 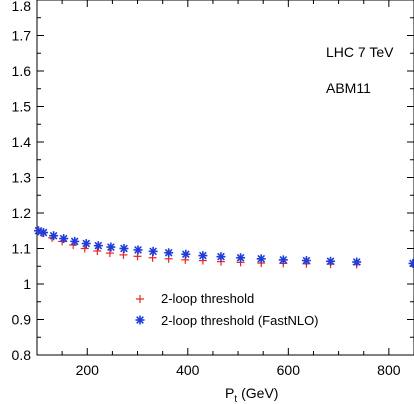 I want to click on x-tick-label: 200, so click(x=88, y=370).